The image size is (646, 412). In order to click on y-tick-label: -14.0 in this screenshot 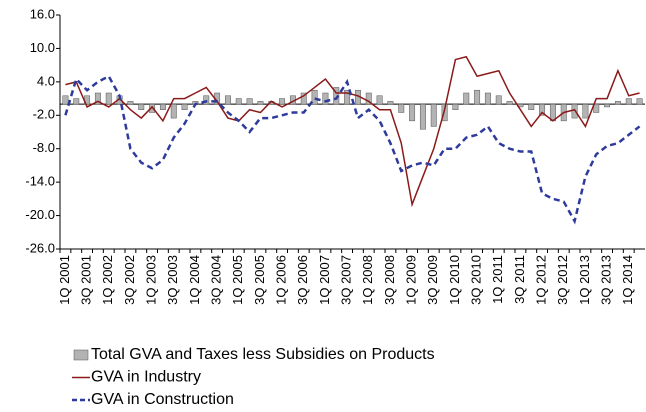, I will do `click(40, 181)`.